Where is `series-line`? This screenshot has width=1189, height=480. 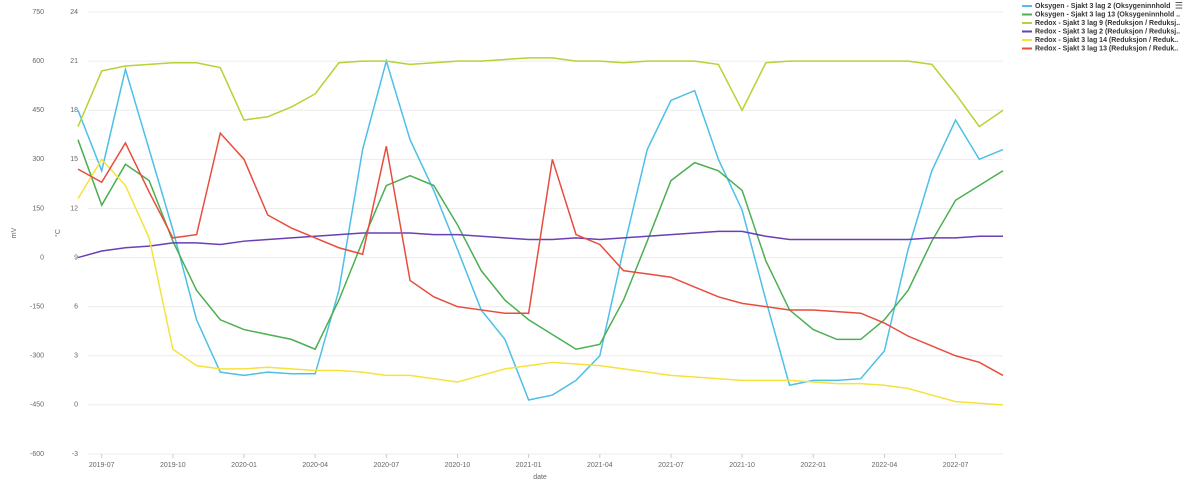 series-line is located at coordinates (540, 92).